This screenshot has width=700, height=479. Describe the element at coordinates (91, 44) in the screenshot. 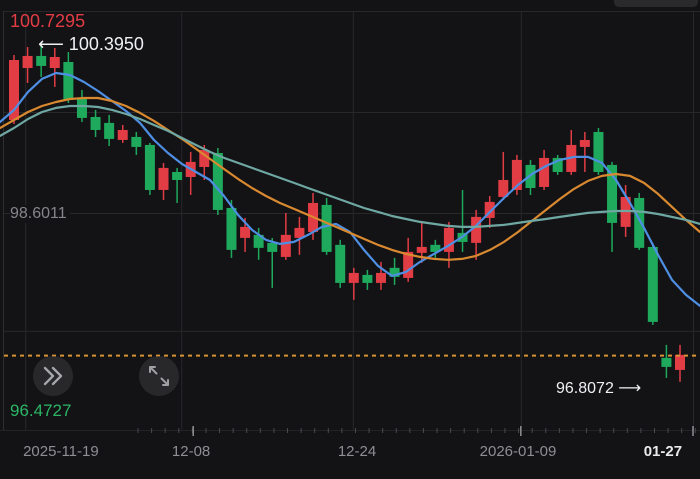

I see `price-label-high-marker: ⟵ 100.3950` at that location.